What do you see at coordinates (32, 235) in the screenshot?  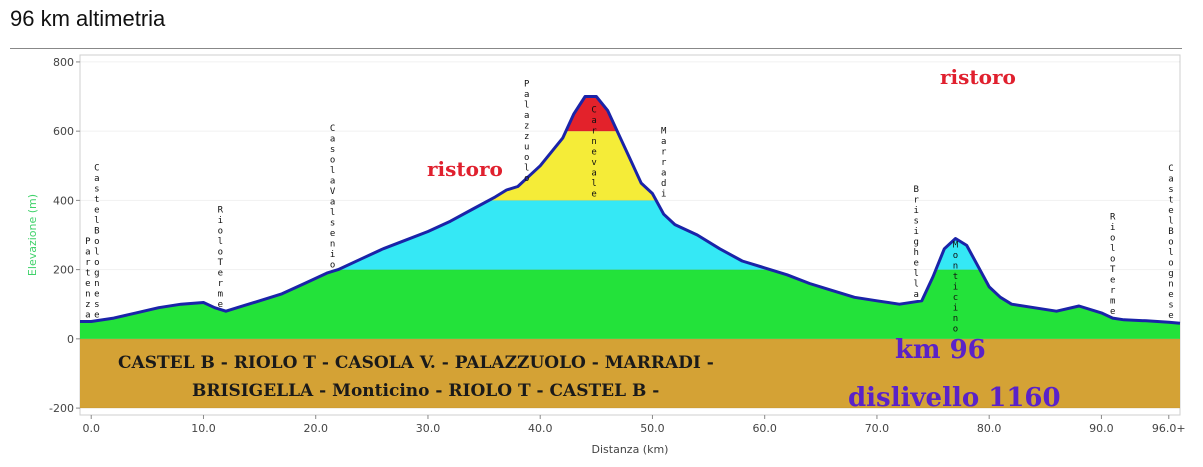 I see `y-axis-label: Elevazione (m)` at bounding box center [32, 235].